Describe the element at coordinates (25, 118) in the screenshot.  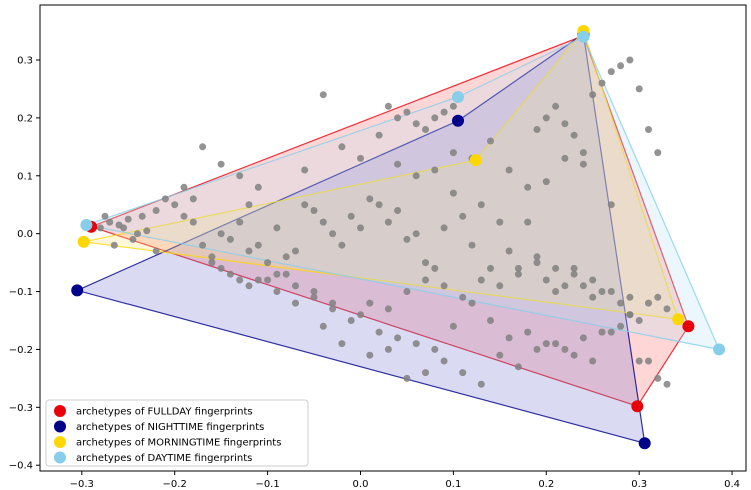
I see `y-tick-label: 0.2` at that location.